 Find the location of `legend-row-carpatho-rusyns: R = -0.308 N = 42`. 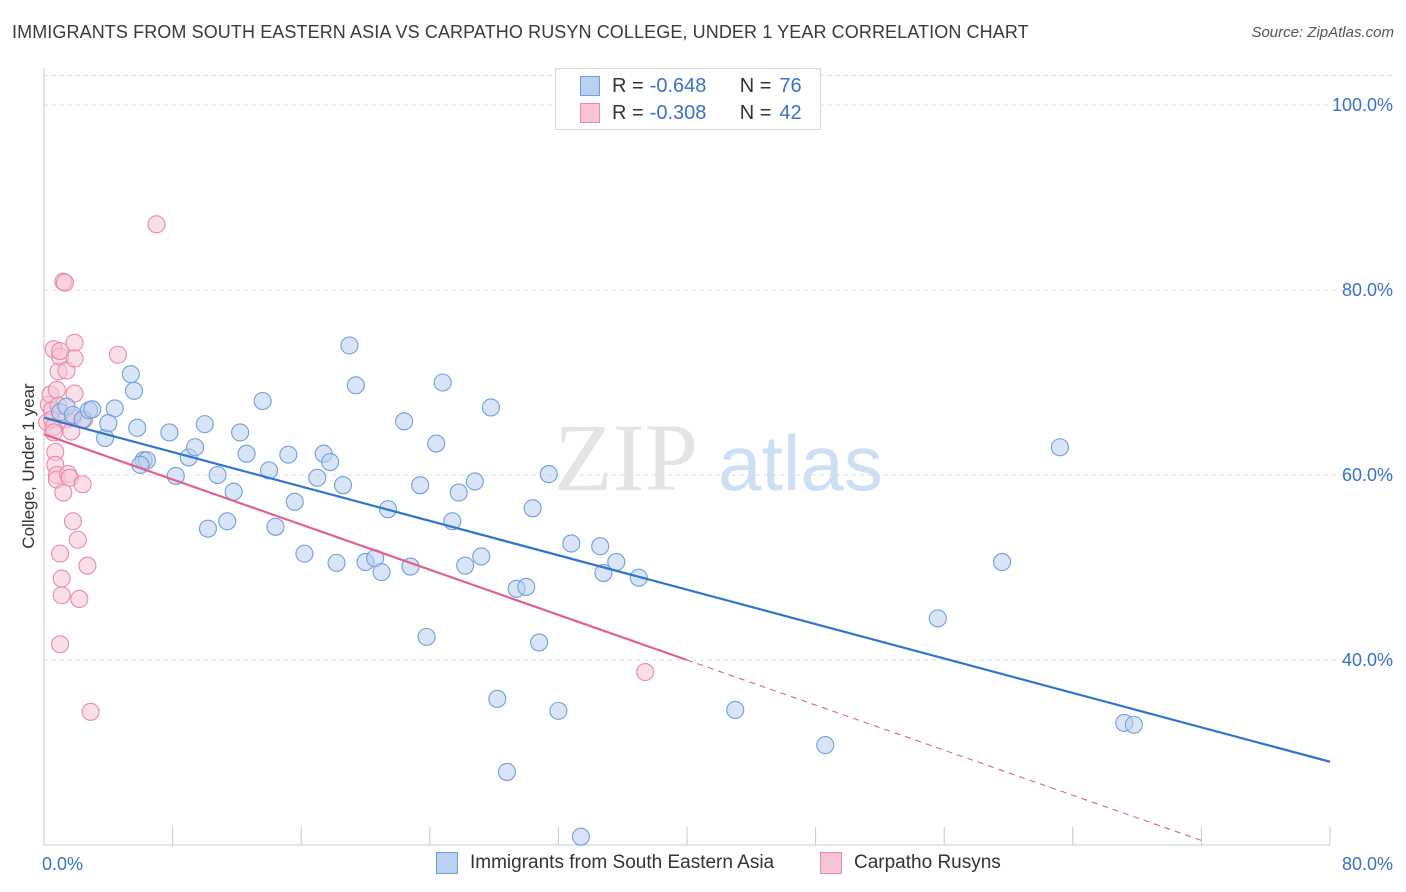

legend-row-carpatho-rusyns: R = -0.308 N = 42 is located at coordinates (691, 113).